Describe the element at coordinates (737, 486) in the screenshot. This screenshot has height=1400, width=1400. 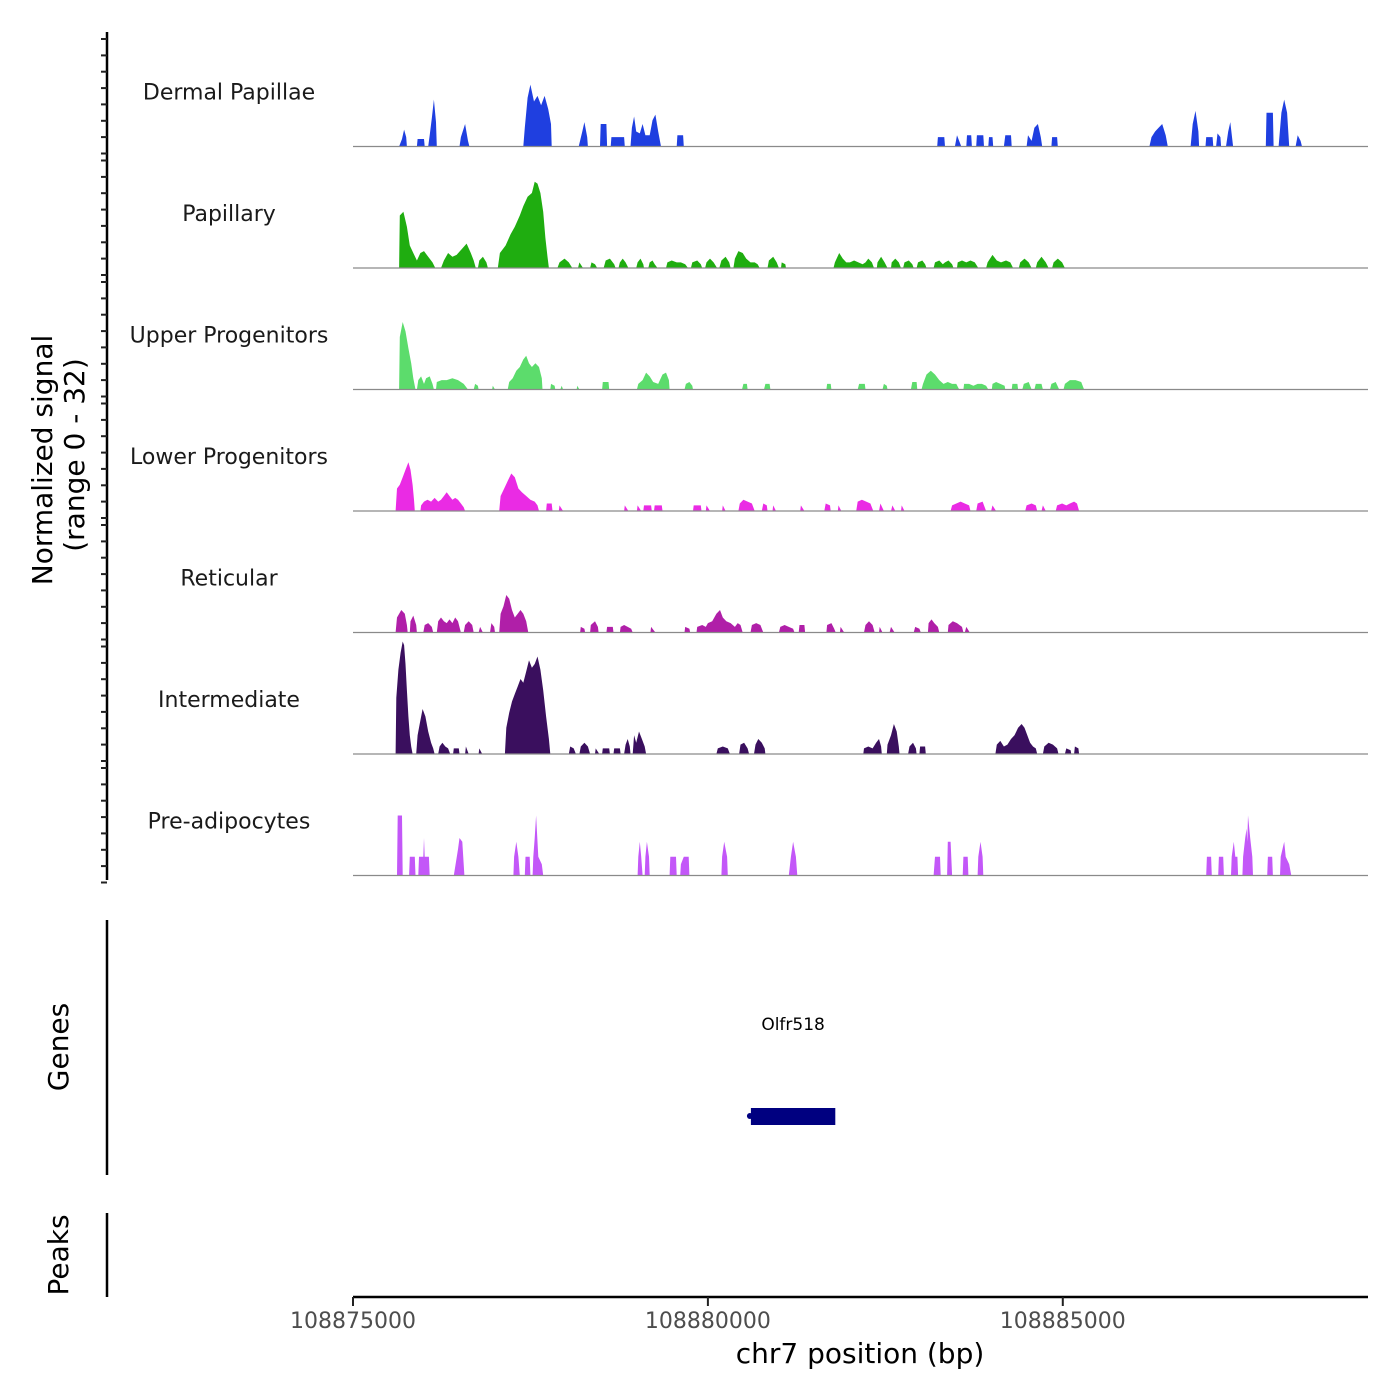
I see `coverage-area-lower-progenitors` at that location.